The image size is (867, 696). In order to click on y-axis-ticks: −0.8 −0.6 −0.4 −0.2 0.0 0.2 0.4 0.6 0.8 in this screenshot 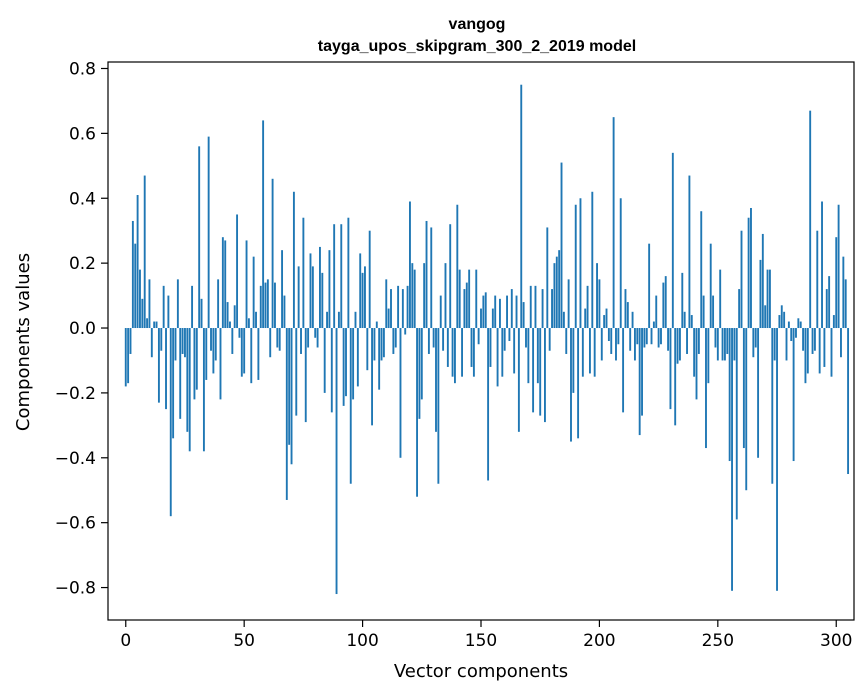, I will do `click(81, 329)`.